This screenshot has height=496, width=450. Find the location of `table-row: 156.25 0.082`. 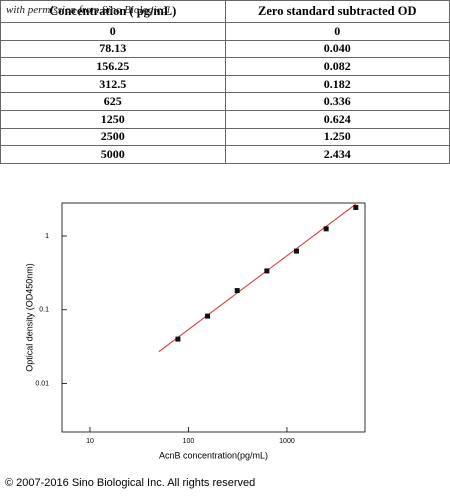

table-row: 156.25 0.082 is located at coordinates (225, 66).